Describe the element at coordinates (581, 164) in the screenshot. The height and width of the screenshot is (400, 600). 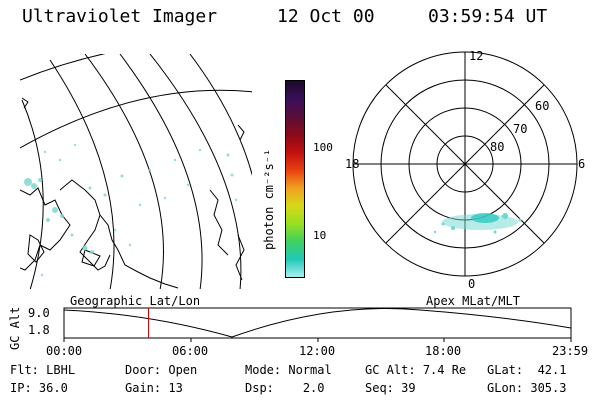
I see `mlt-label-6: 6` at that location.